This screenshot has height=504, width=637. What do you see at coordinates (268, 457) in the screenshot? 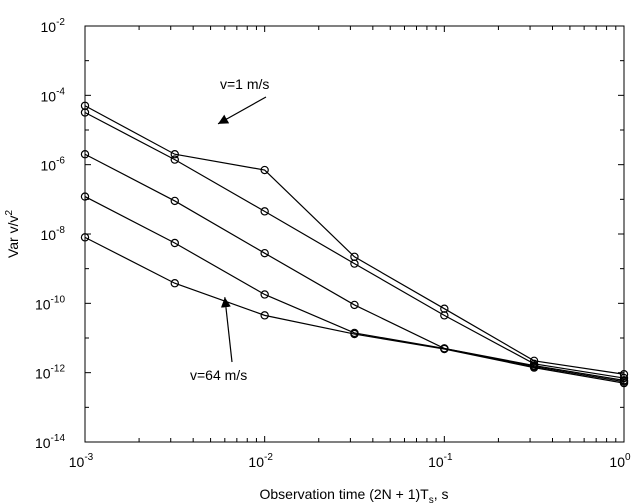
I see `x-tick-label-exp: -2` at bounding box center [268, 457].